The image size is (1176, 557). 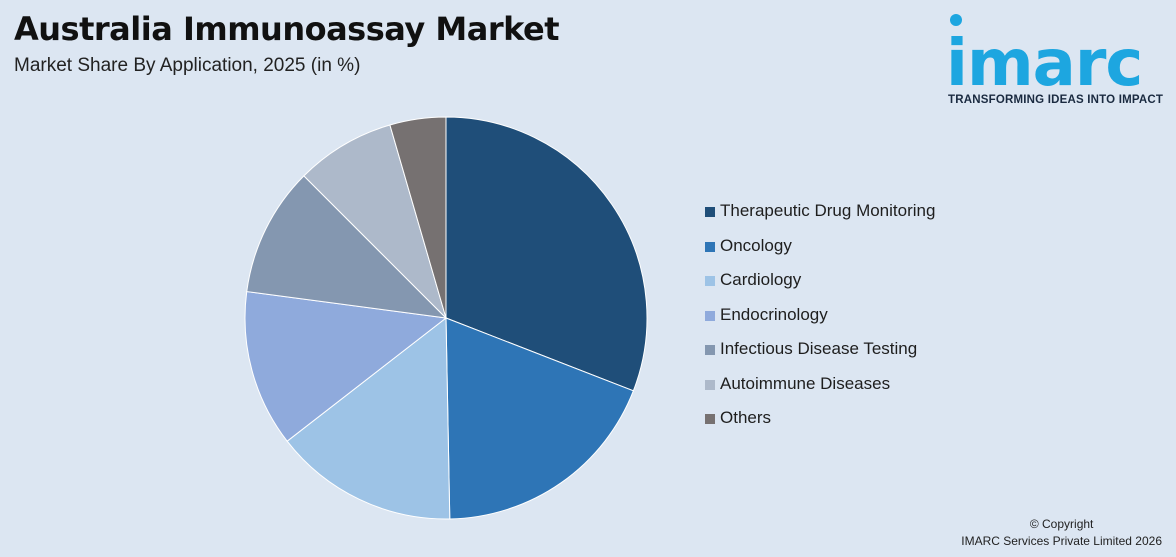 What do you see at coordinates (546, 254) in the screenshot?
I see `pie-slice-therapeutic-drug-monitoring` at bounding box center [546, 254].